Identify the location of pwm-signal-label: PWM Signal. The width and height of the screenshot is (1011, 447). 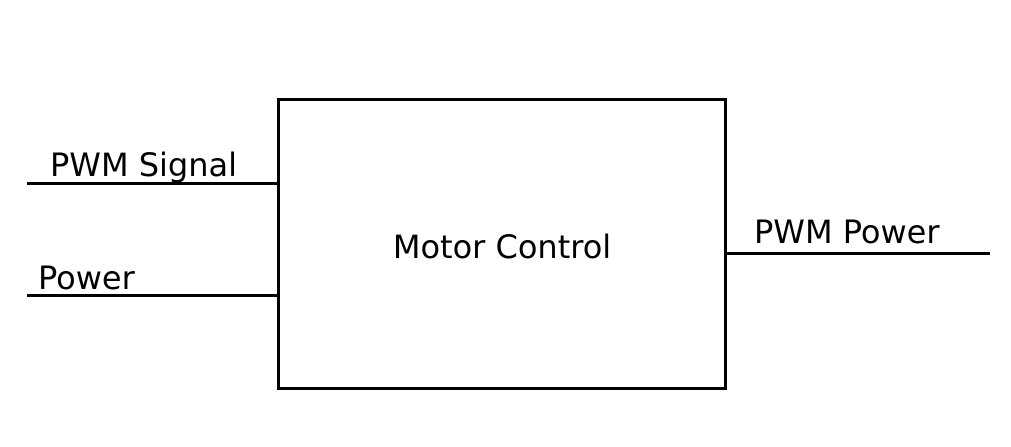
(144, 165).